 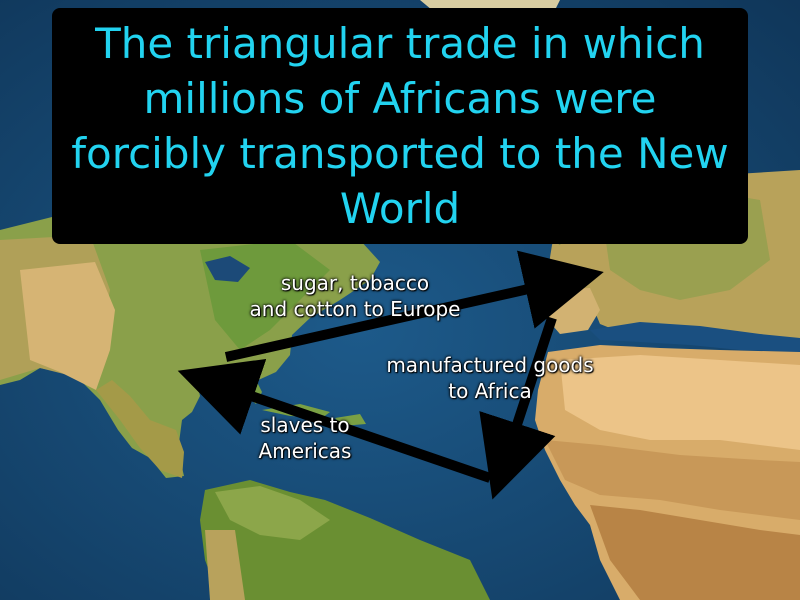 I want to click on route-label-to-africa: manufactured goods to Africa, so click(x=490, y=378).